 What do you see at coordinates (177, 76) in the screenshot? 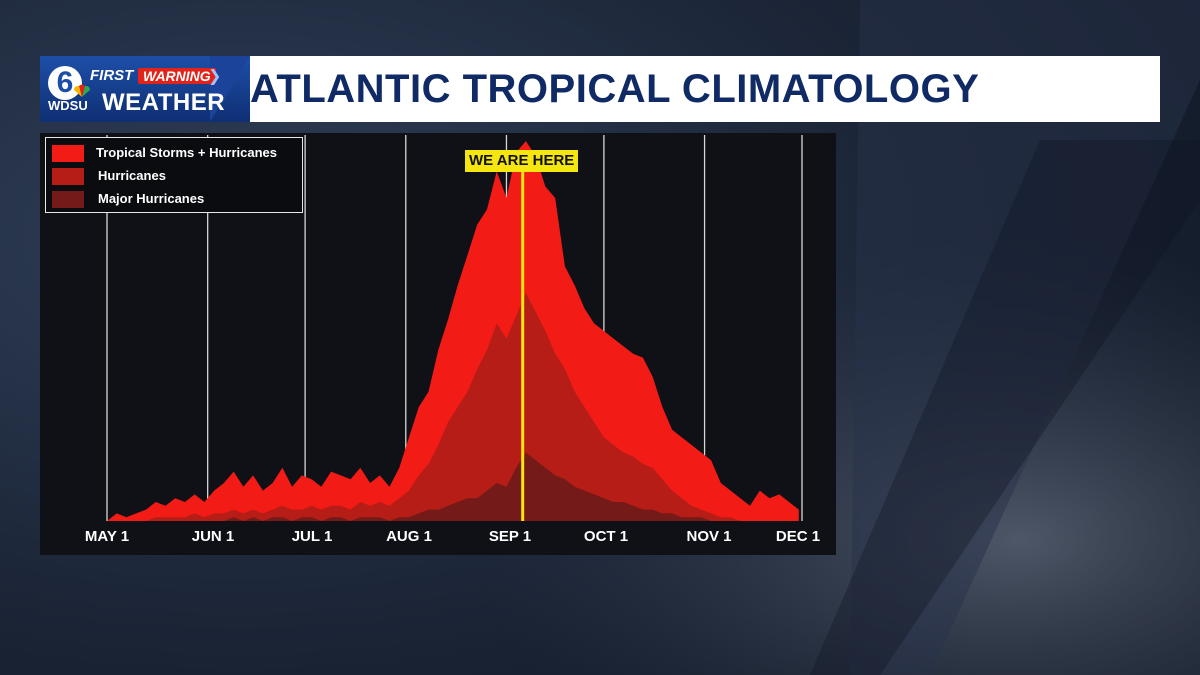
I see `logo-warning-badge: WARNING` at bounding box center [177, 76].